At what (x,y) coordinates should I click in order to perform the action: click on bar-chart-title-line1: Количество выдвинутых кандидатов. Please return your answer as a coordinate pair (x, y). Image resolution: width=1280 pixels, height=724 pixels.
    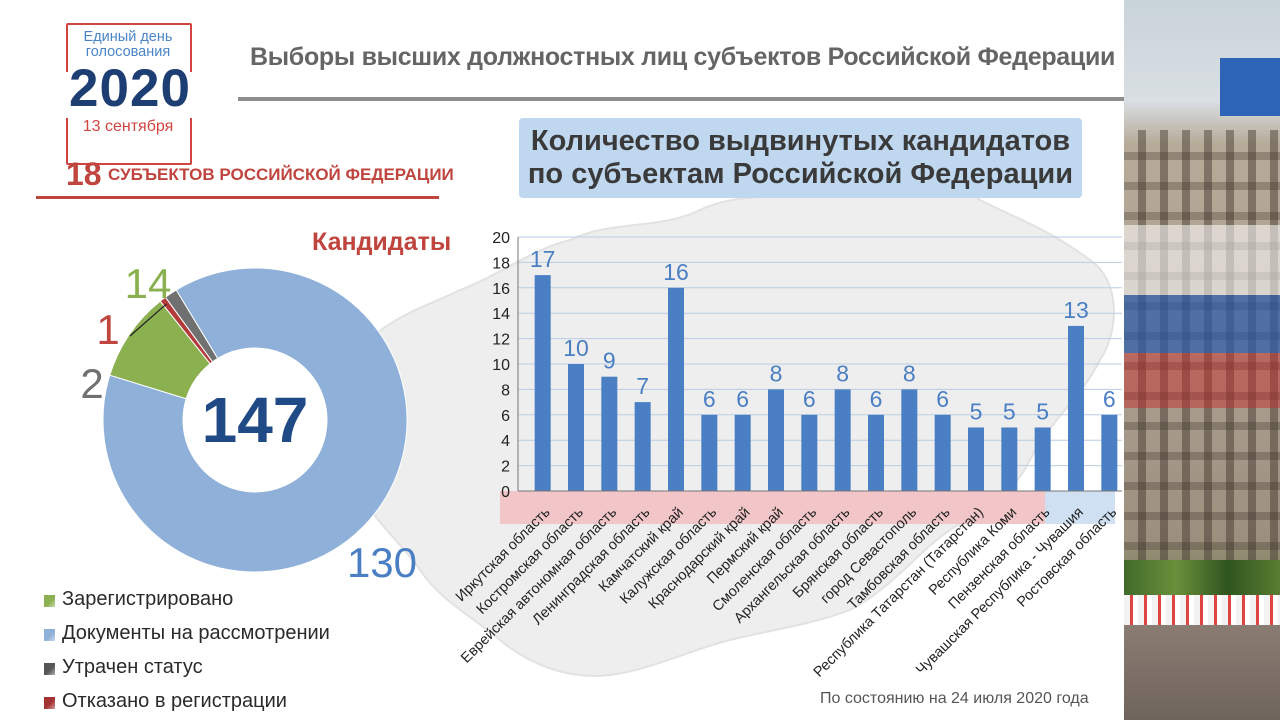
    Looking at the image, I should click on (800, 141).